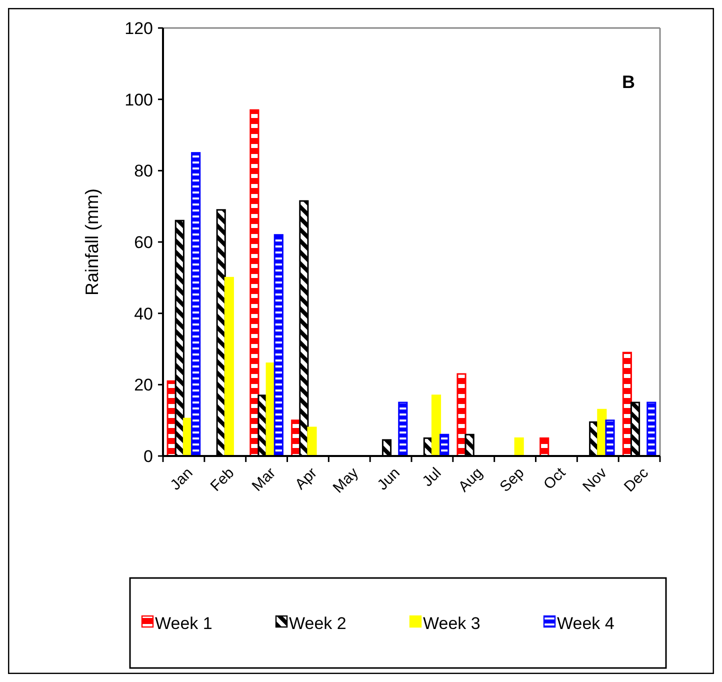 The height and width of the screenshot is (682, 722). Describe the element at coordinates (306, 479) in the screenshot. I see `x-tick-label: Apr` at that location.